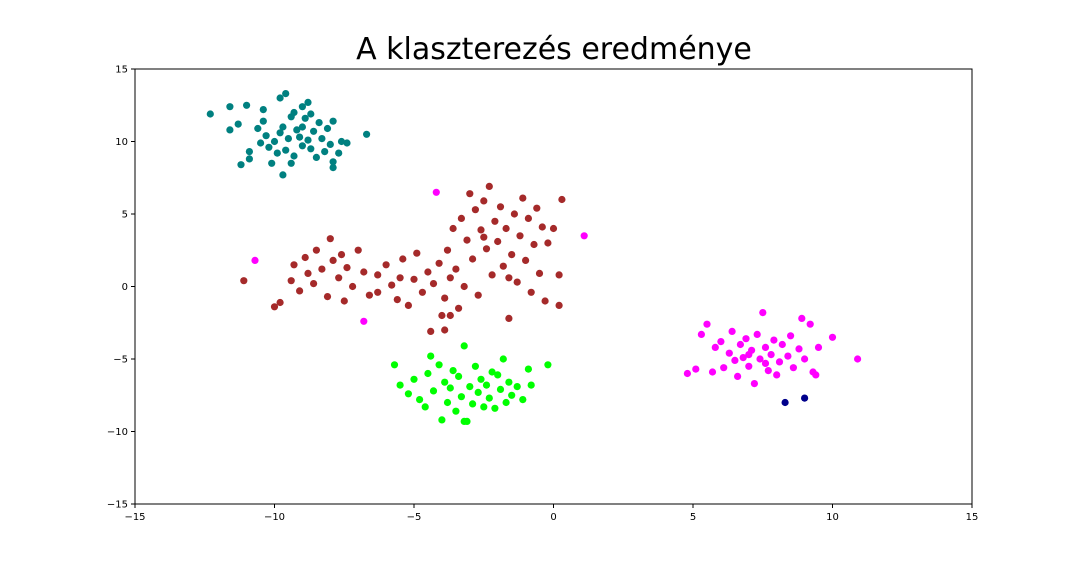 Image resolution: width=1080 pixels, height=576 pixels. What do you see at coordinates (832, 517) in the screenshot?
I see `x-tick-label: 10` at bounding box center [832, 517].